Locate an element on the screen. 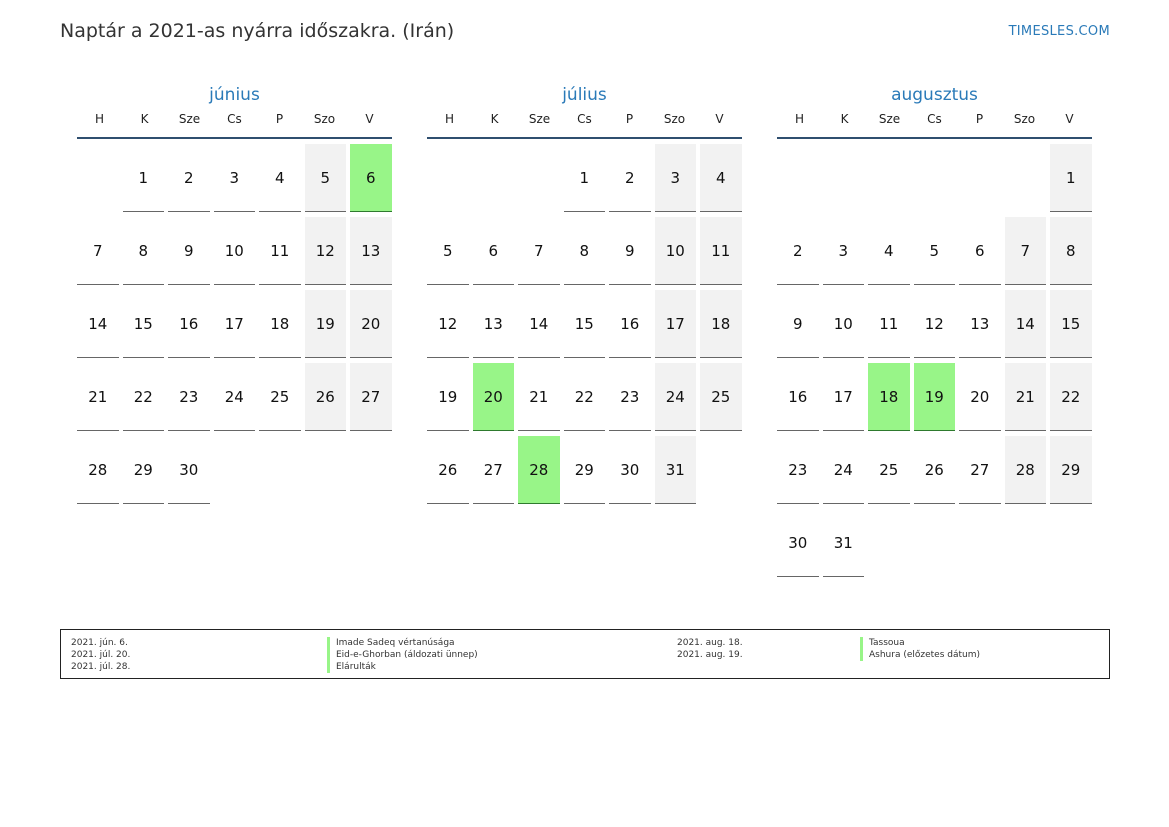 This screenshot has height=827, width=1169. weekday-label: K is located at coordinates (844, 119).